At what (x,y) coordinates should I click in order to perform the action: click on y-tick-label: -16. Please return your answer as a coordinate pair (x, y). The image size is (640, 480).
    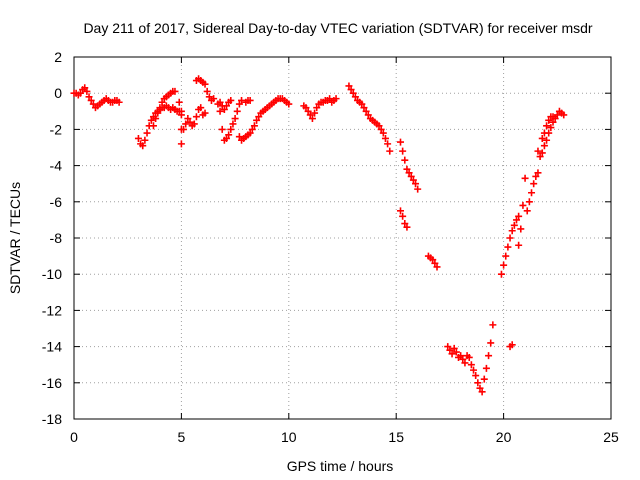
    Looking at the image, I should click on (52, 383).